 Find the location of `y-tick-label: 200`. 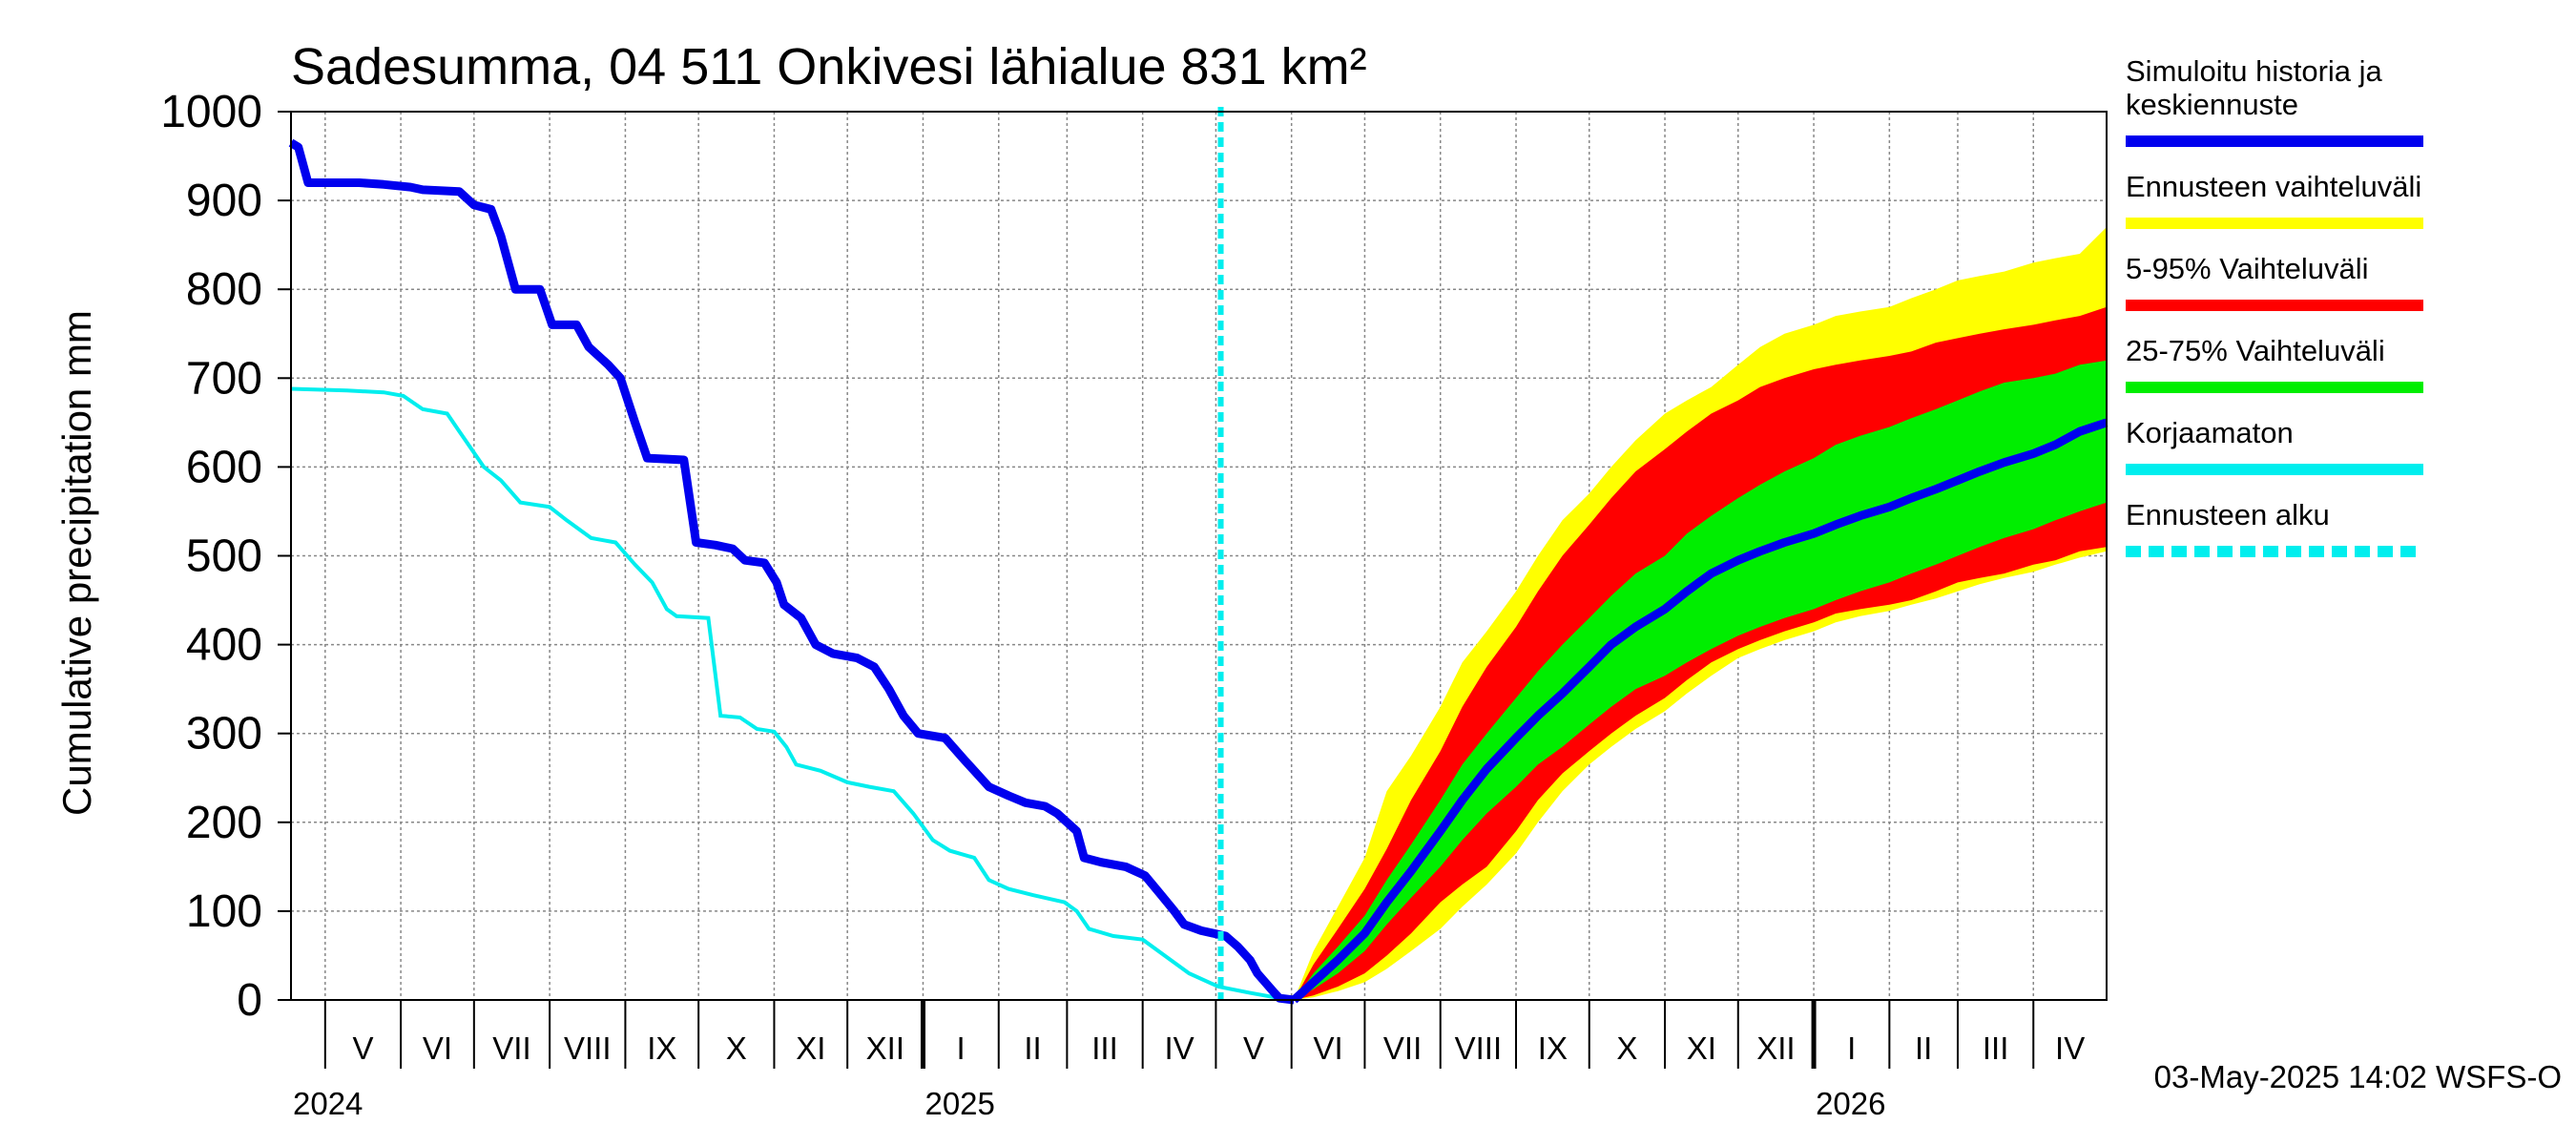

y-tick-label: 200 is located at coordinates (224, 823).